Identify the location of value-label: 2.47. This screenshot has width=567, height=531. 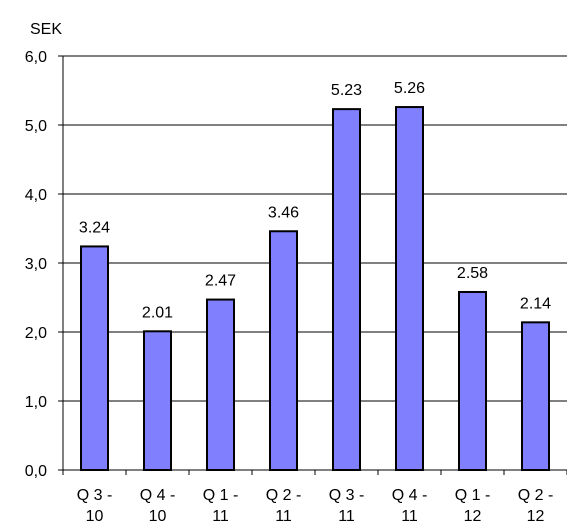
(220, 281).